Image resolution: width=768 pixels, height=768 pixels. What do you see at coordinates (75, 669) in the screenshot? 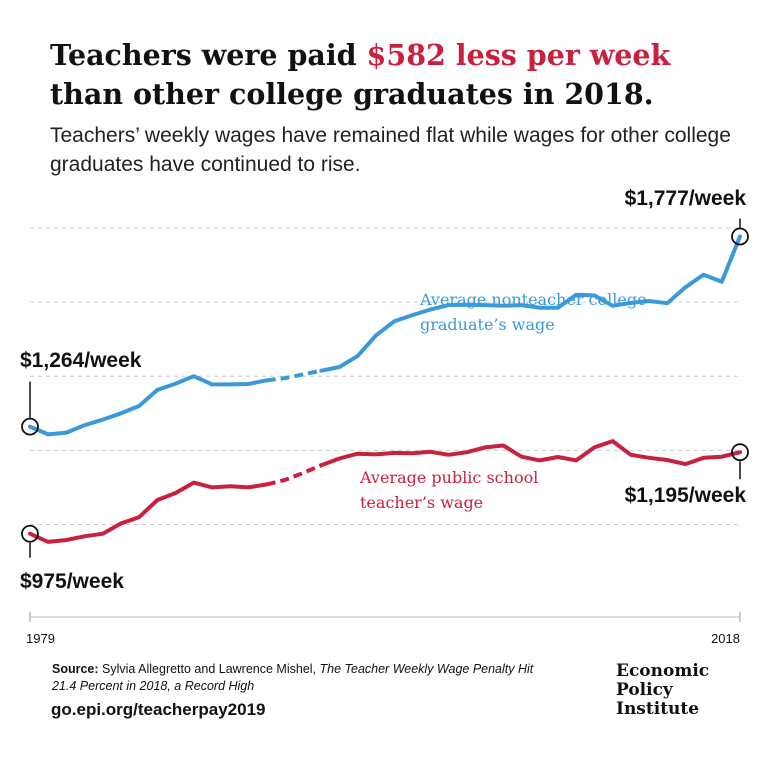
I see `source-label: Source:` at bounding box center [75, 669].